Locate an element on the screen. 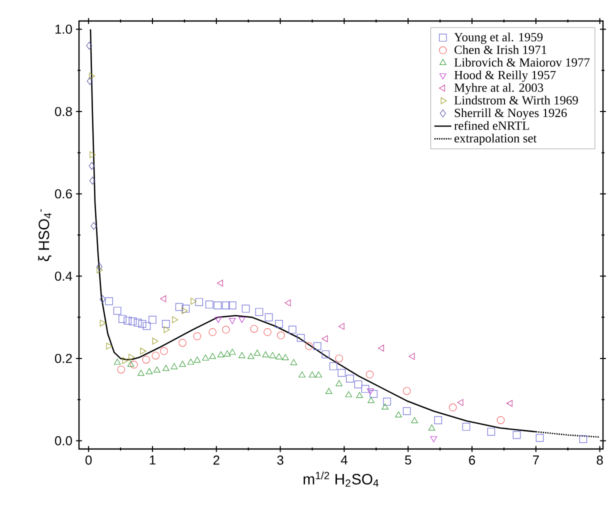  y-axis-title: ξ HSO$_{4}$- is located at coordinates (45, 235).